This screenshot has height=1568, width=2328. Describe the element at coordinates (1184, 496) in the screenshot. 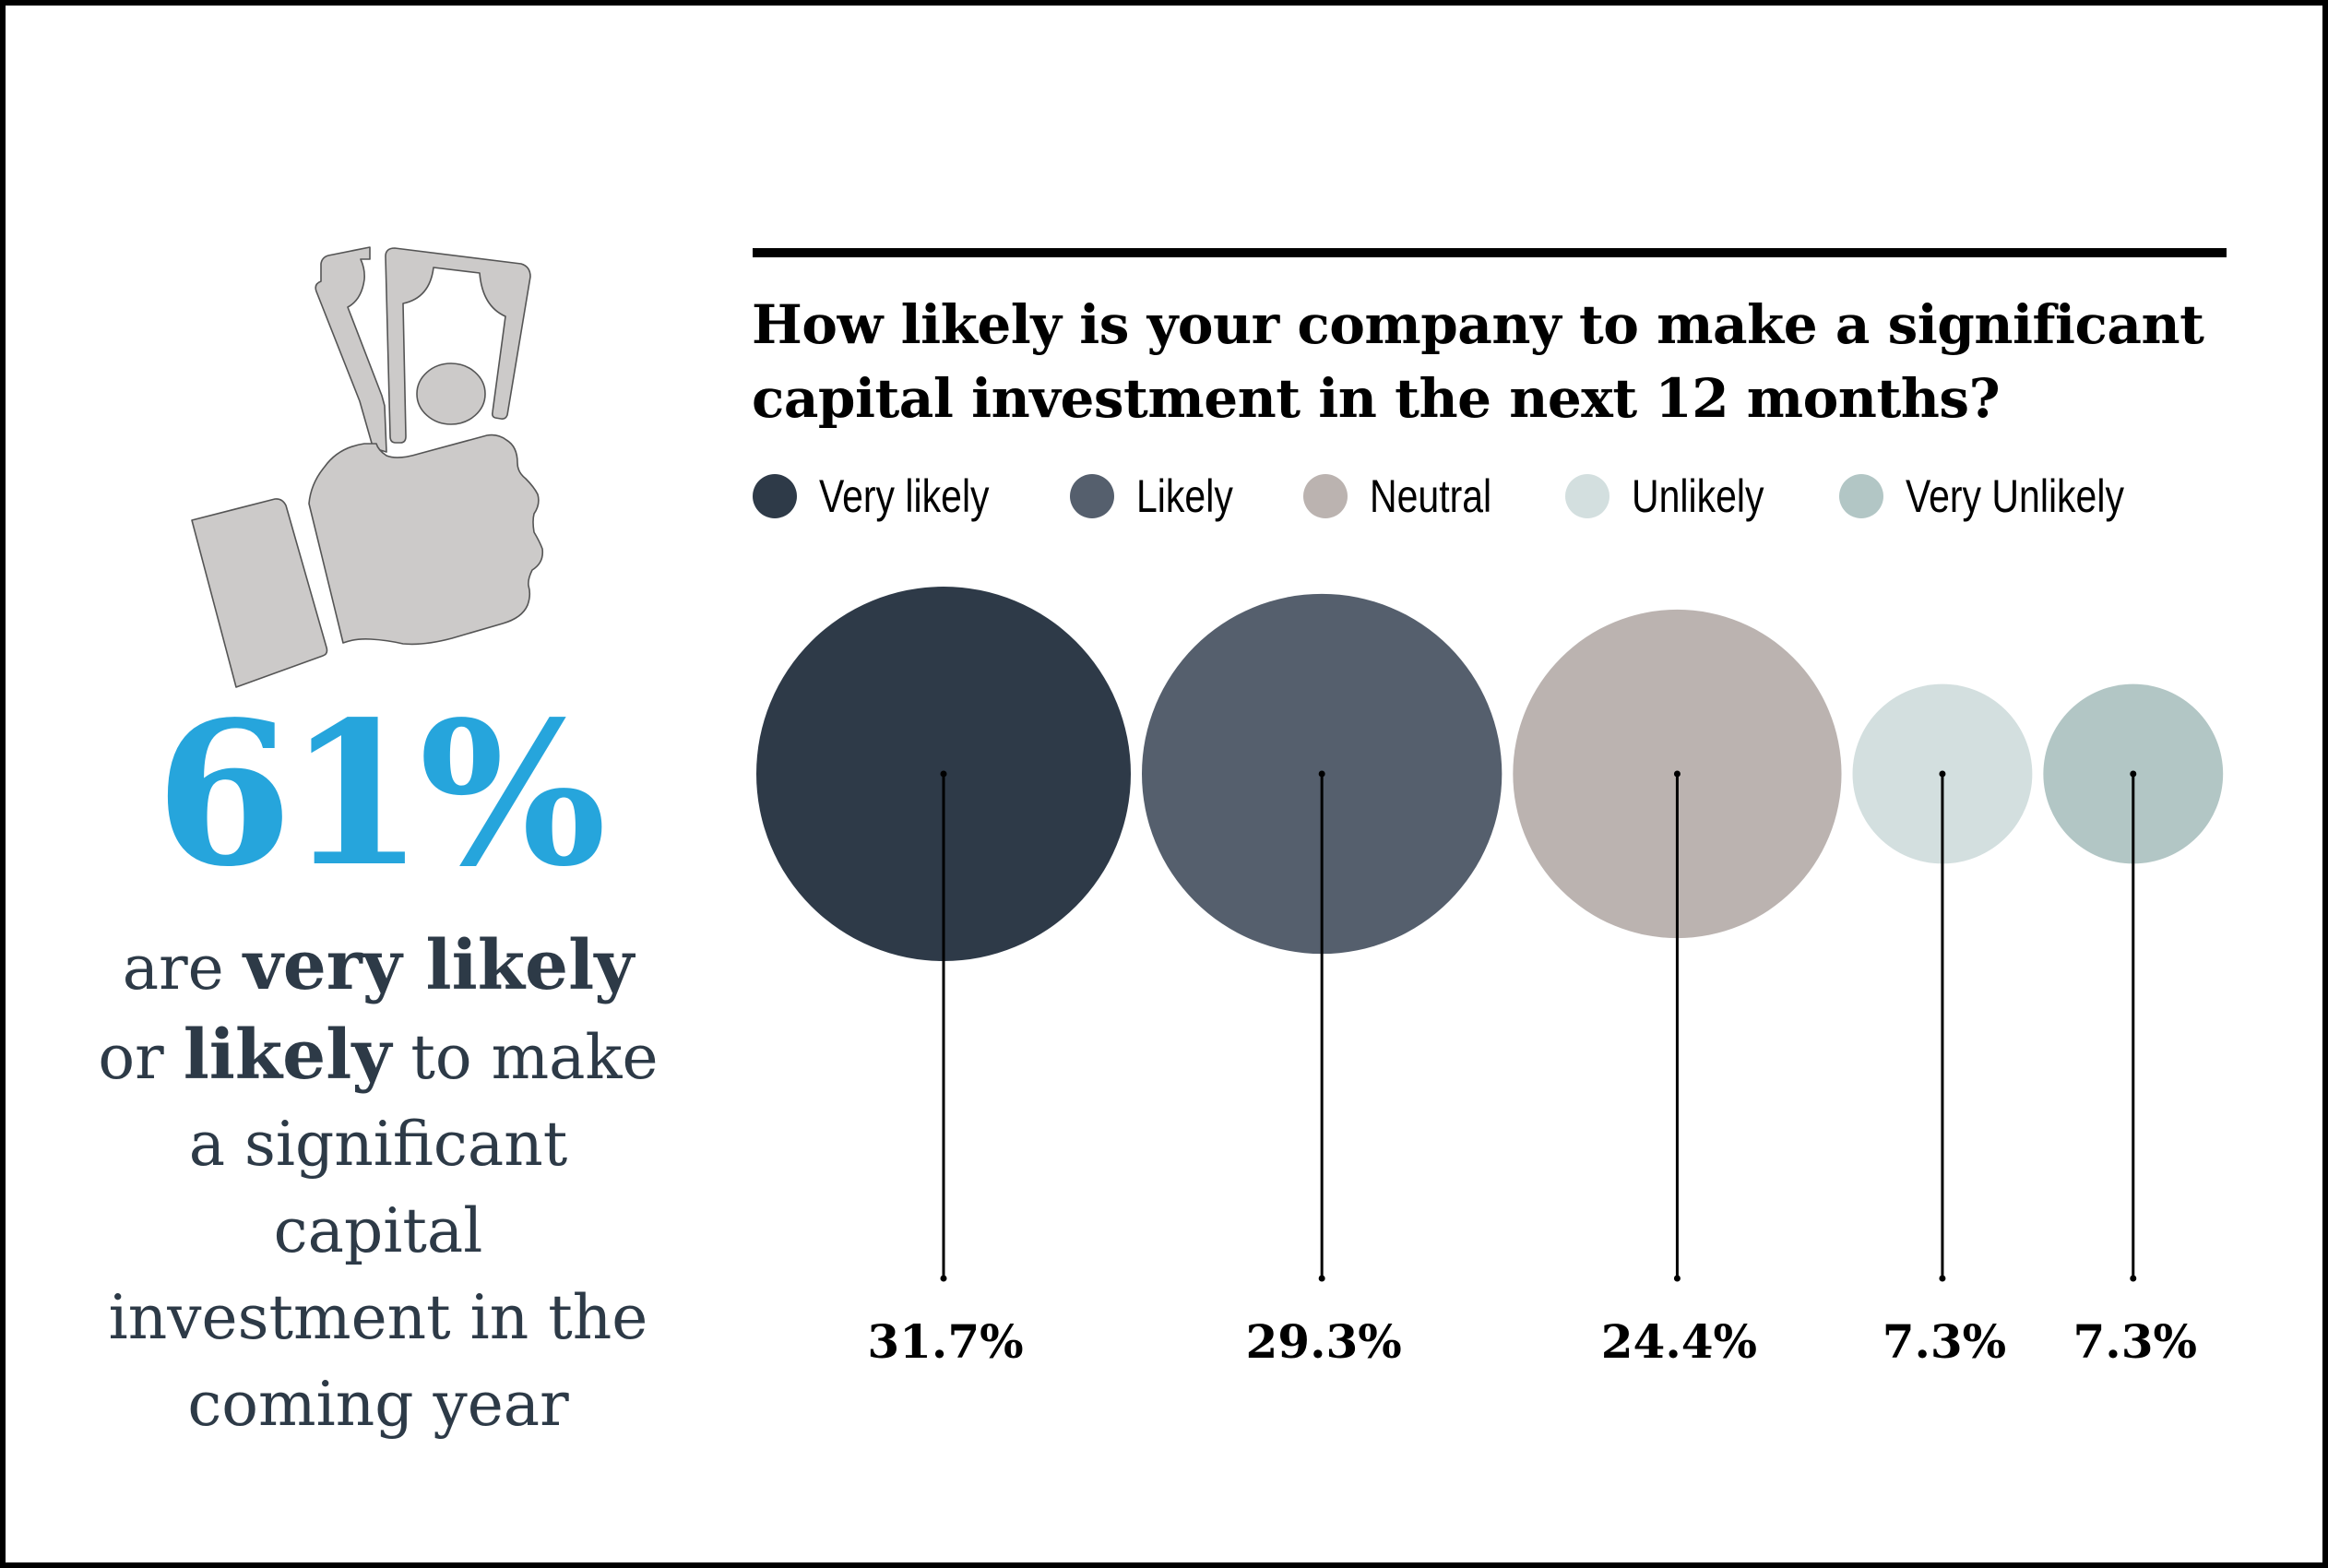

I see `legend-label-likely: Likely` at that location.